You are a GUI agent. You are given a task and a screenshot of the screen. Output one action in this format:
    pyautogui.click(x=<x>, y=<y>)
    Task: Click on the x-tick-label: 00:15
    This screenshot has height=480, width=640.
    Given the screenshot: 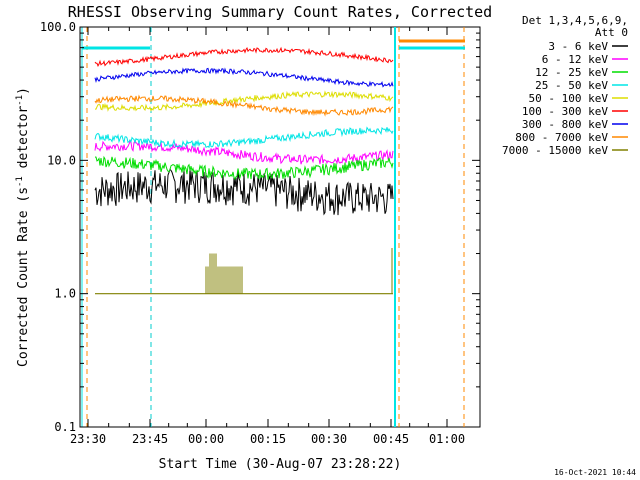 What is the action you would take?
    pyautogui.click(x=268, y=439)
    